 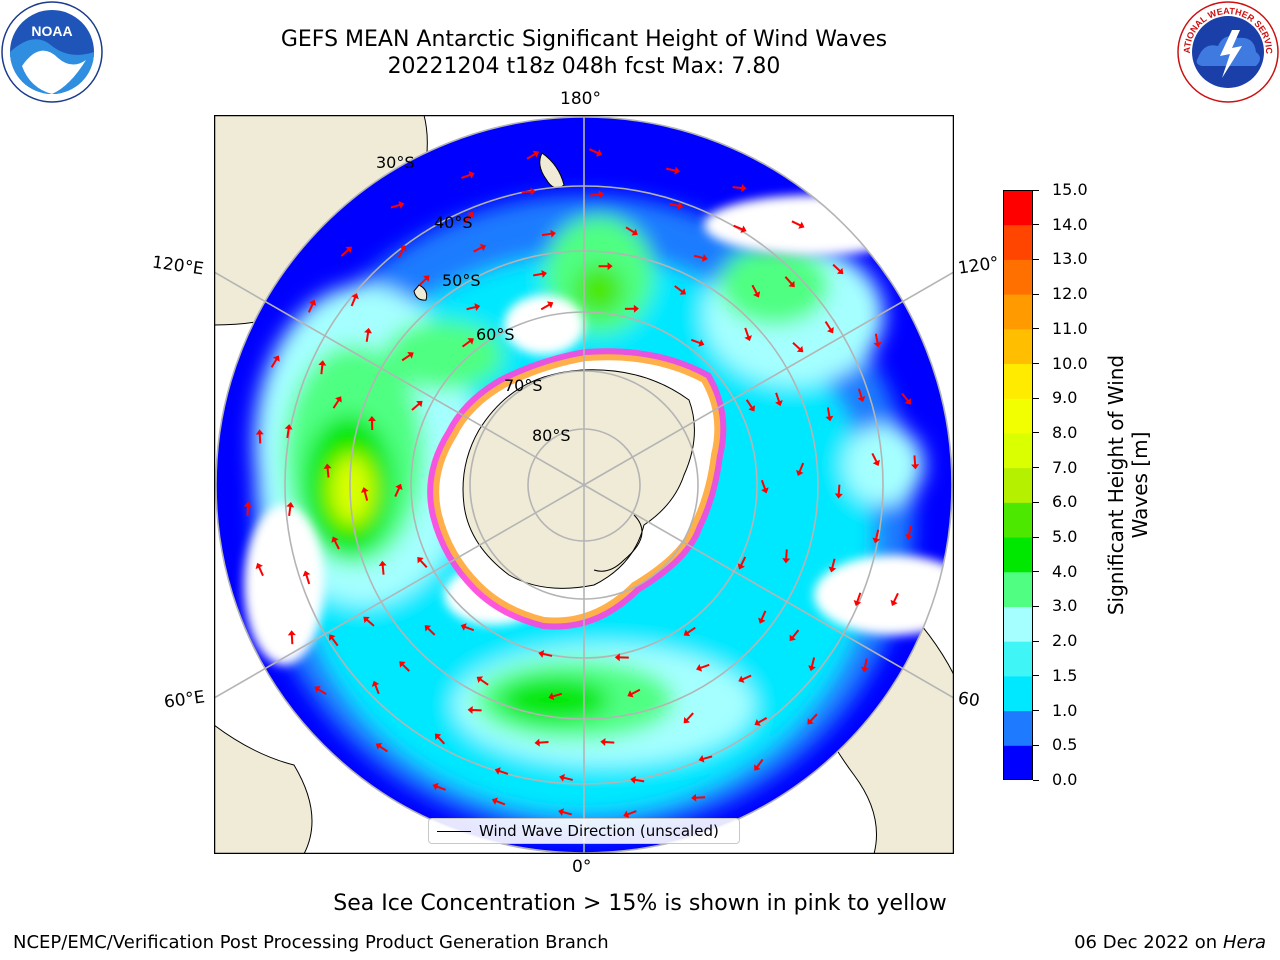 I want to click on colorbar-tick-label: 15.0, so click(x=1070, y=189).